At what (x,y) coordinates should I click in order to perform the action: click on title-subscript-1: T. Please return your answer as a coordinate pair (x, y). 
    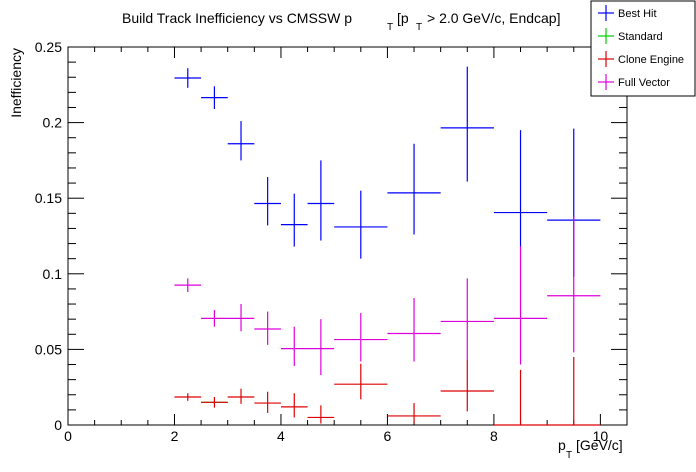
    Looking at the image, I should click on (390, 27).